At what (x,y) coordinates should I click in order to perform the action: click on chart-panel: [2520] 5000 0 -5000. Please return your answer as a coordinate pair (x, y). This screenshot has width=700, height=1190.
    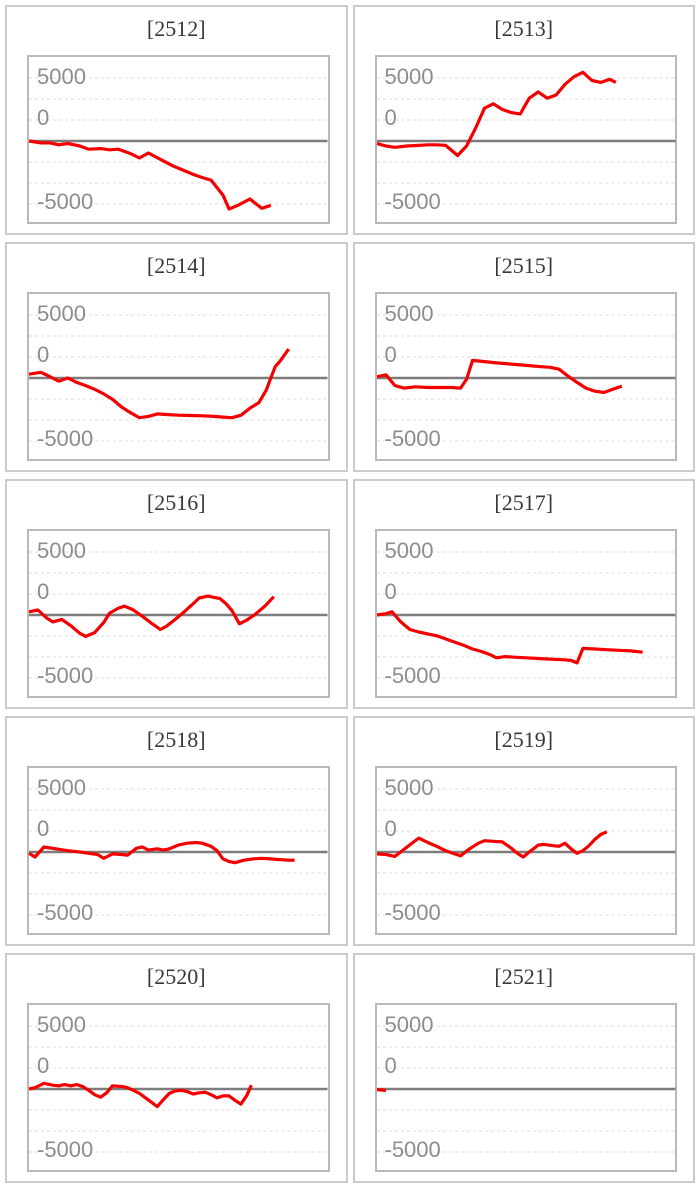
    Looking at the image, I should click on (176, 1068).